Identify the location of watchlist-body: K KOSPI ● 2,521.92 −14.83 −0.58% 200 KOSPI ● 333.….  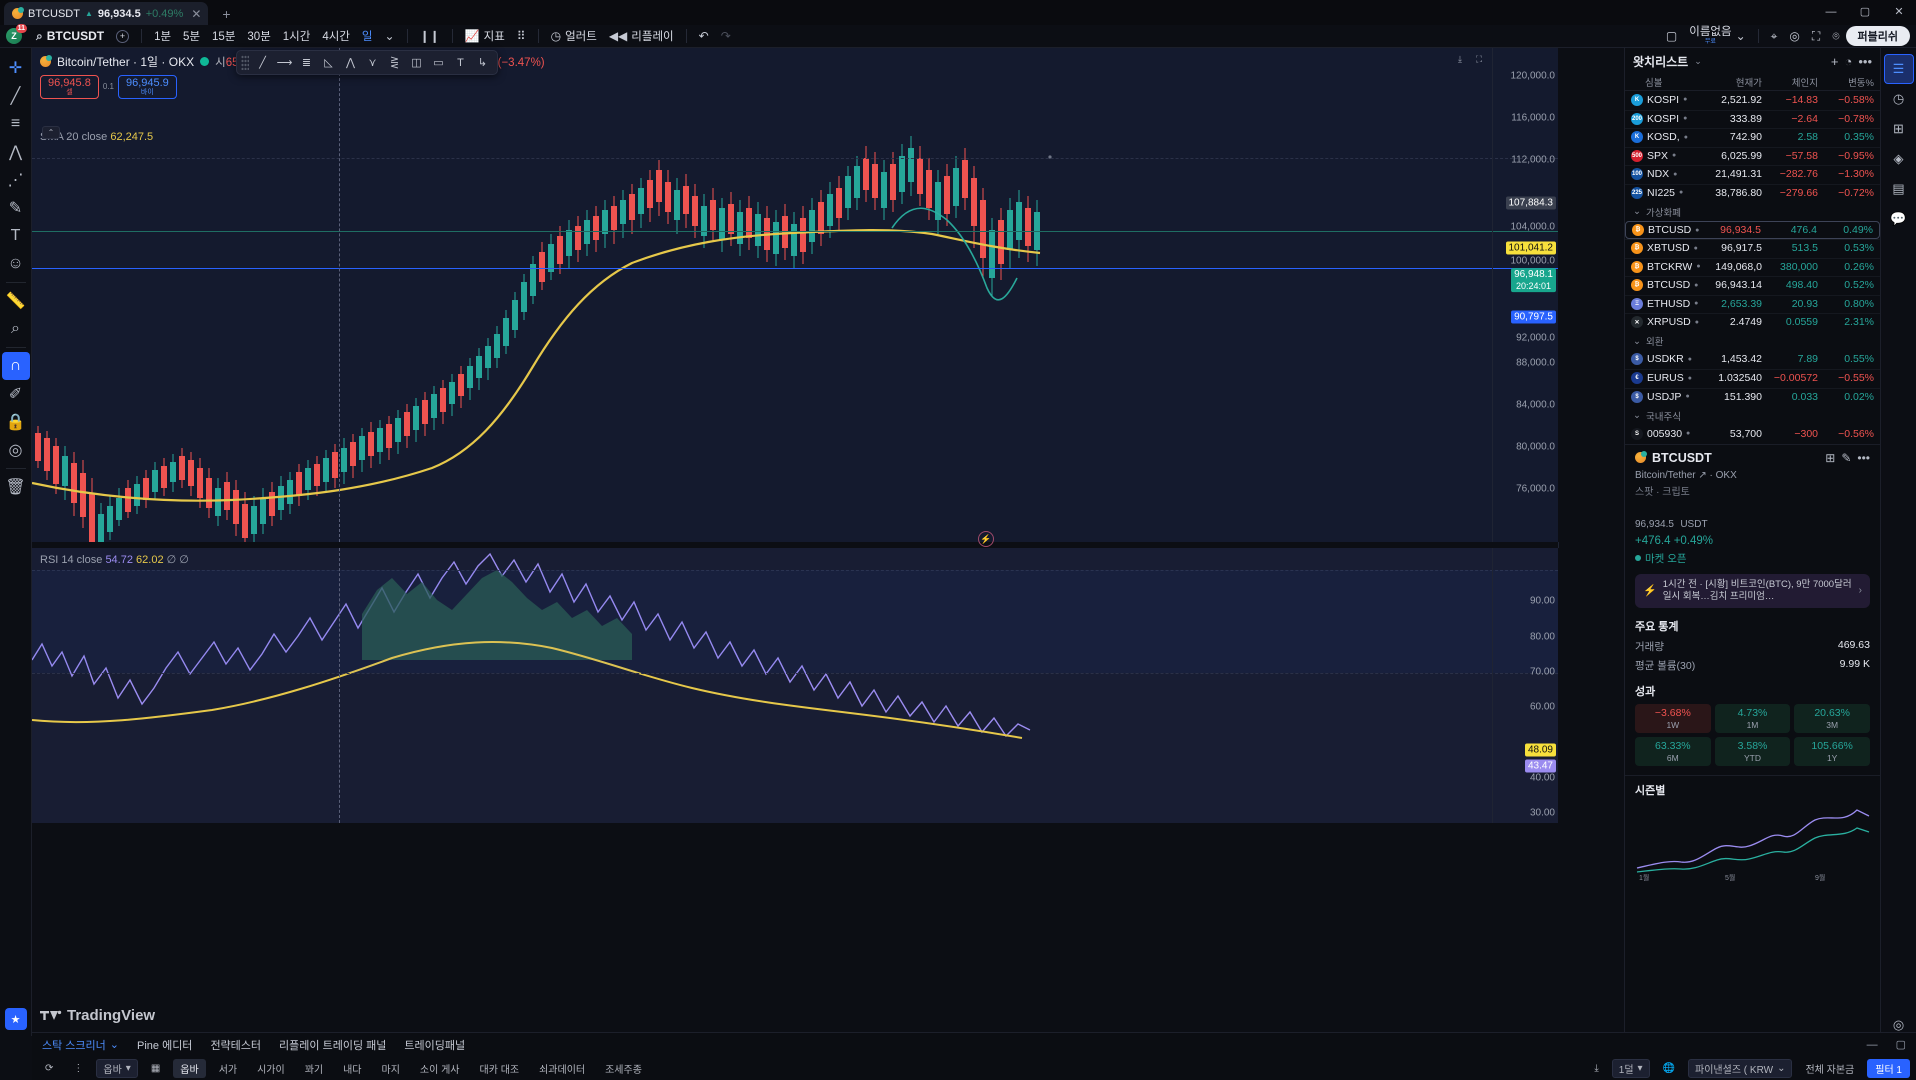
(1752, 267).